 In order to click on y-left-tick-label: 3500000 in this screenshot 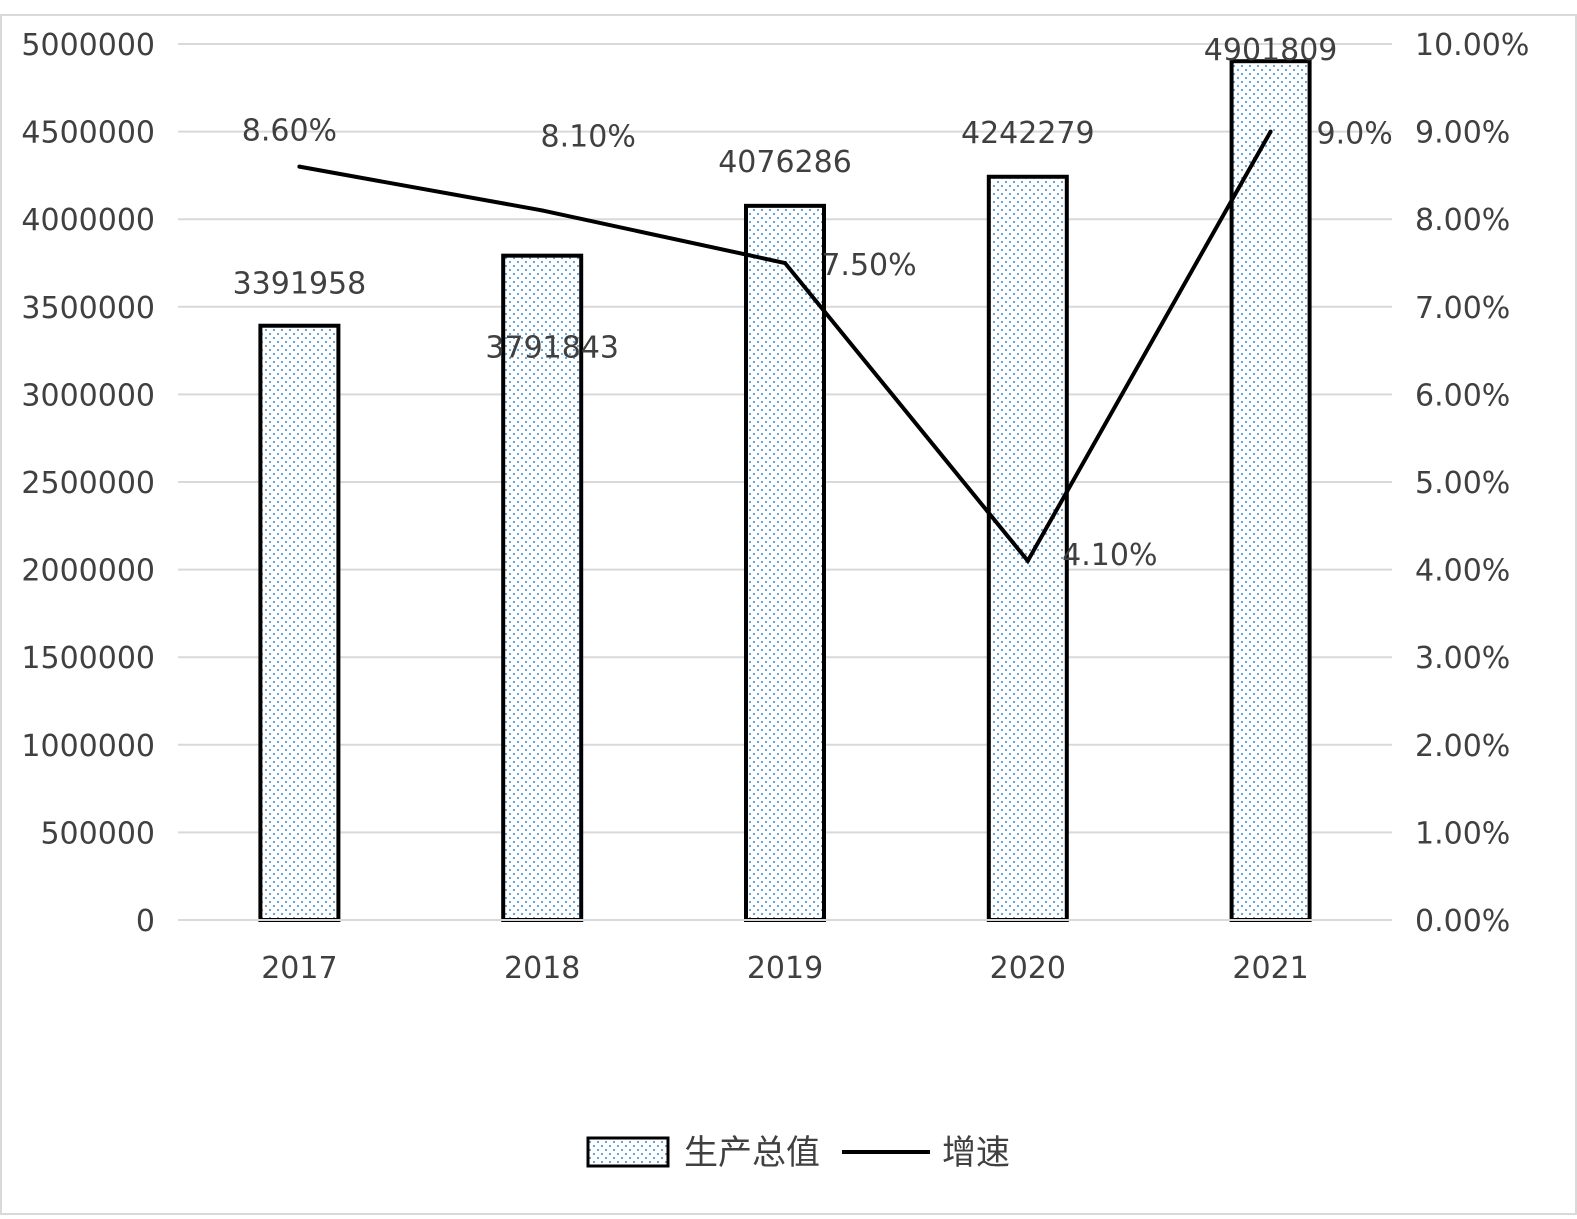, I will do `click(88, 308)`.